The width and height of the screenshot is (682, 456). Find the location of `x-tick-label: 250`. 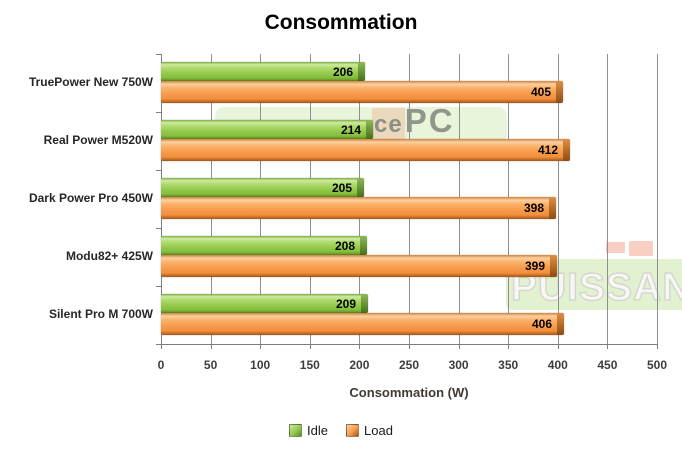

x-tick-label: 250 is located at coordinates (409, 365).